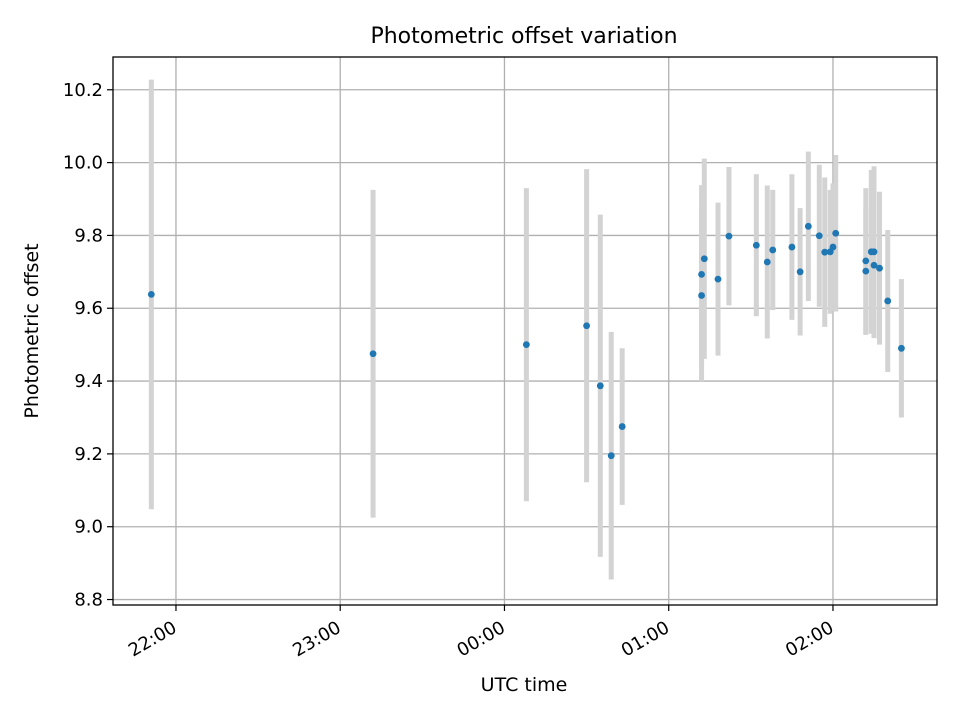  Describe the element at coordinates (83, 163) in the screenshot. I see `y-tick-label: 10.0` at that location.